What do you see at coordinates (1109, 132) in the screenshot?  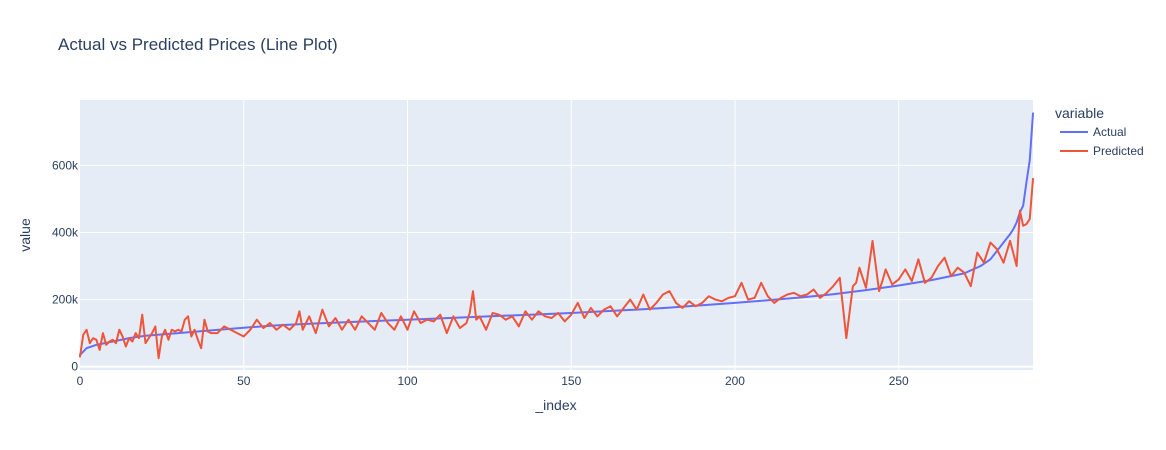 I see `legend-label-actual: Actual` at bounding box center [1109, 132].